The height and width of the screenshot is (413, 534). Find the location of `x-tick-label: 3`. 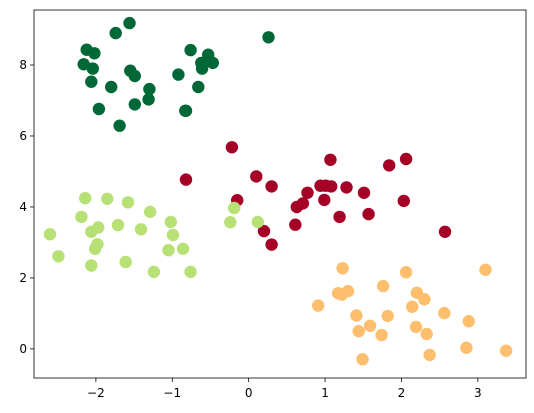

x-tick-label: 3 is located at coordinates (478, 393).